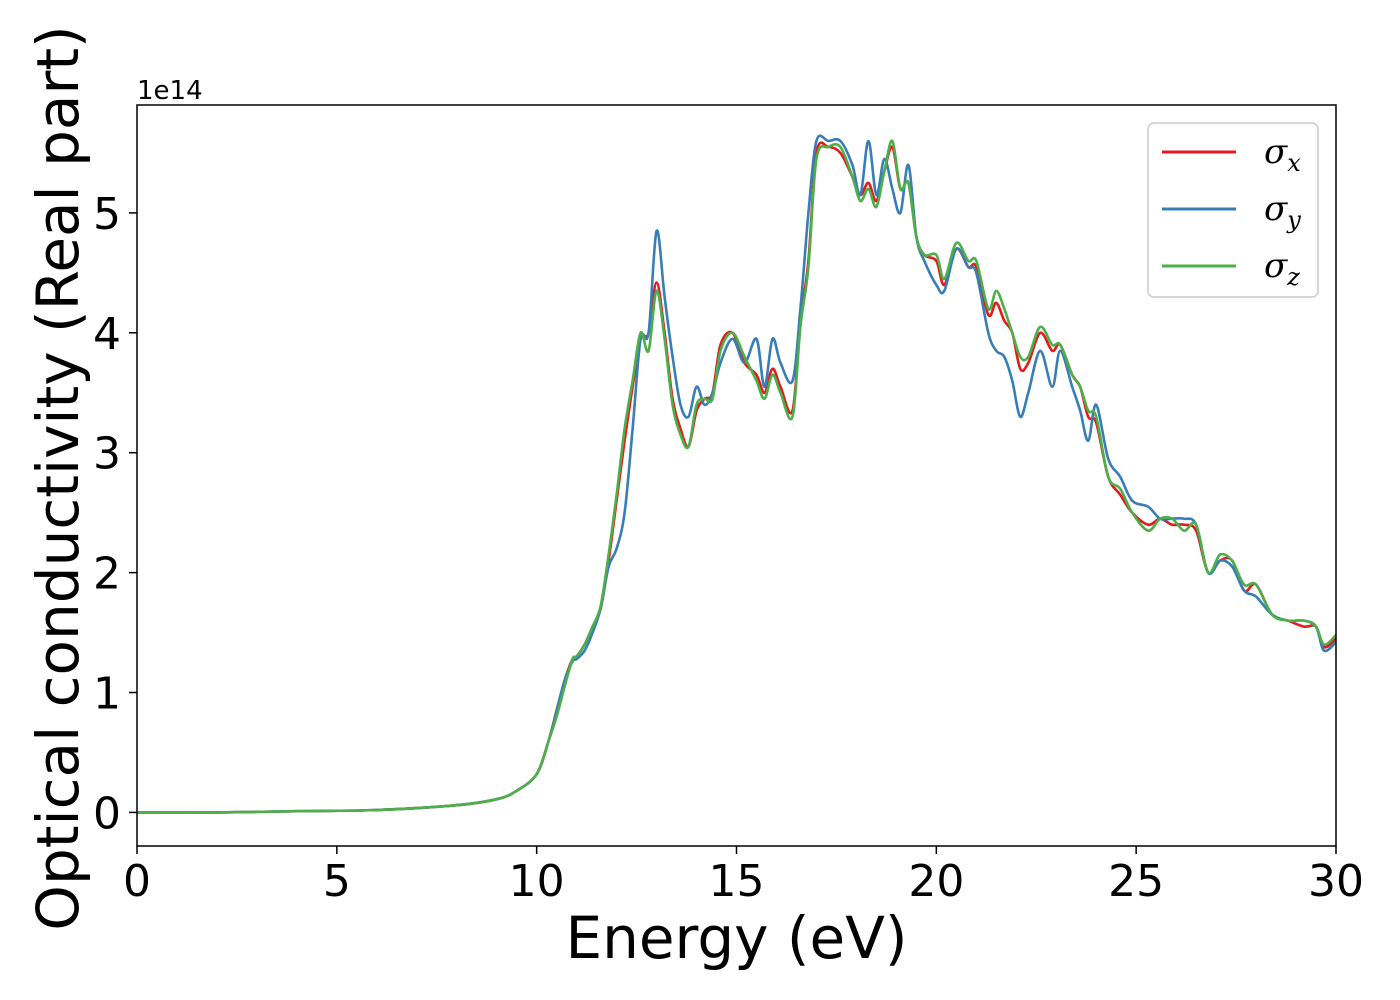  Describe the element at coordinates (107, 214) in the screenshot. I see `y-tick-label: 5` at that location.